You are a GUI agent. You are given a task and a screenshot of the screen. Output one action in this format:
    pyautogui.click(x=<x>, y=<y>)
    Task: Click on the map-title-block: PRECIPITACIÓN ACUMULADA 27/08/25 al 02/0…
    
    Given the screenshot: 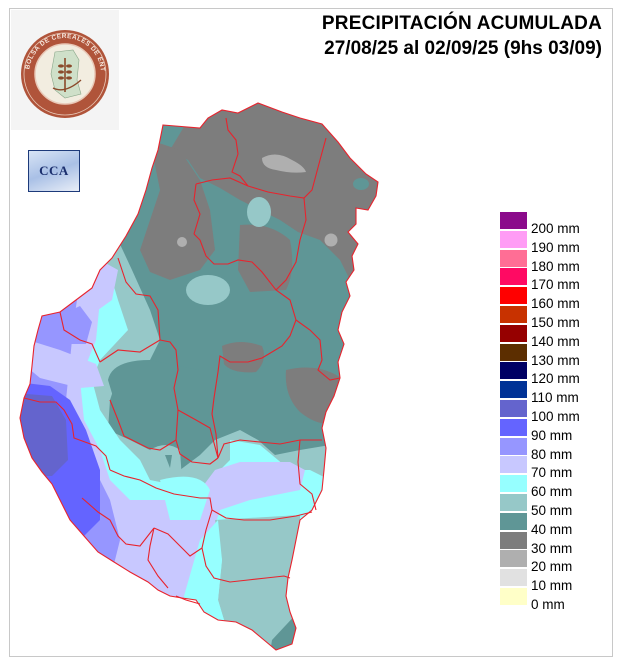 What is the action you would take?
    pyautogui.click(x=462, y=37)
    